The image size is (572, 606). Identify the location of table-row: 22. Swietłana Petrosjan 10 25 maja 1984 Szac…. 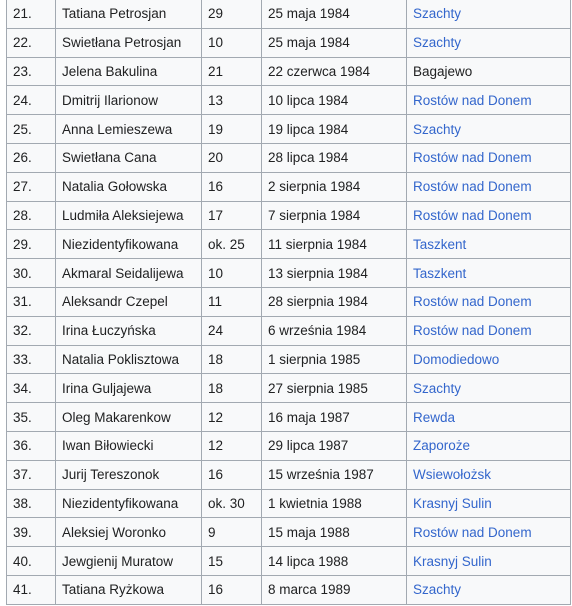
(289, 42).